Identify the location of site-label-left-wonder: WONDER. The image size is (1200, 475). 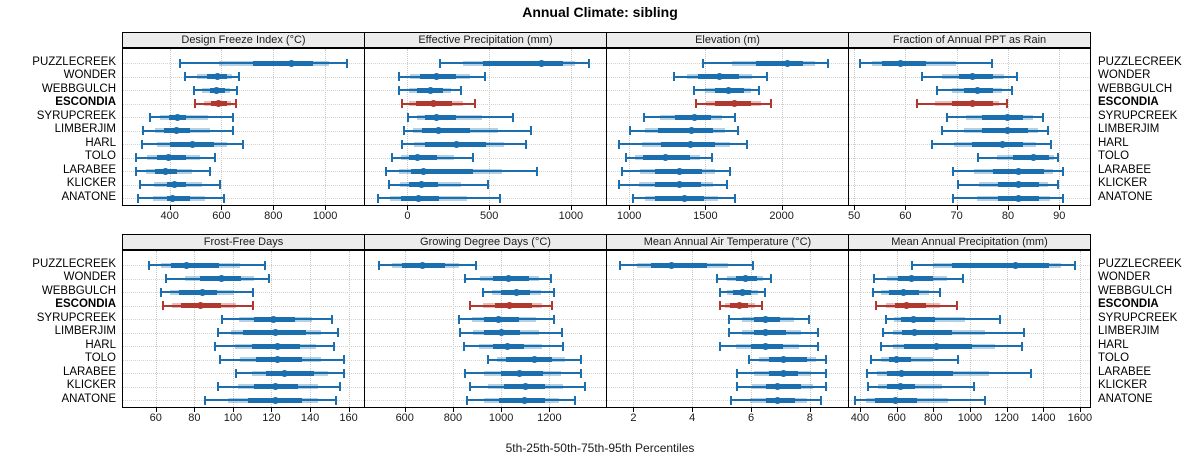
(89, 75).